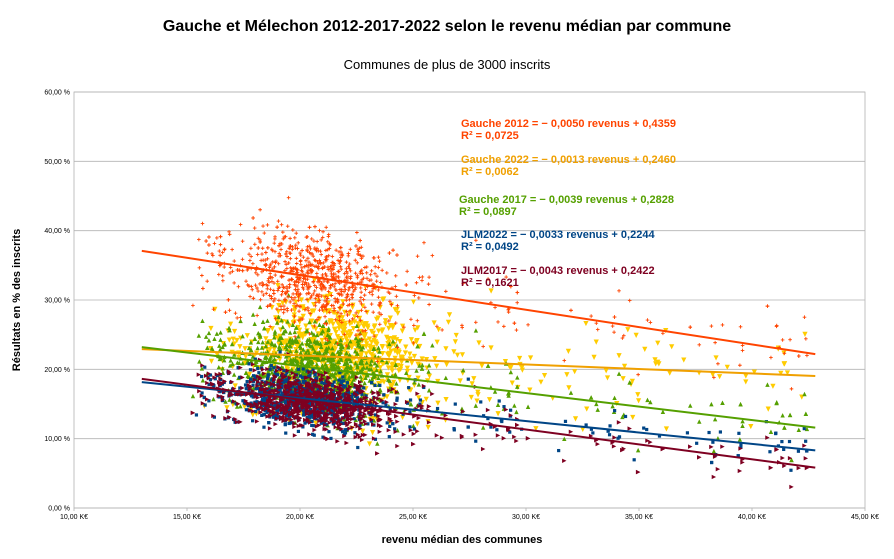  Describe the element at coordinates (526, 517) in the screenshot. I see `x-tick-label: 30,00 K€` at that location.